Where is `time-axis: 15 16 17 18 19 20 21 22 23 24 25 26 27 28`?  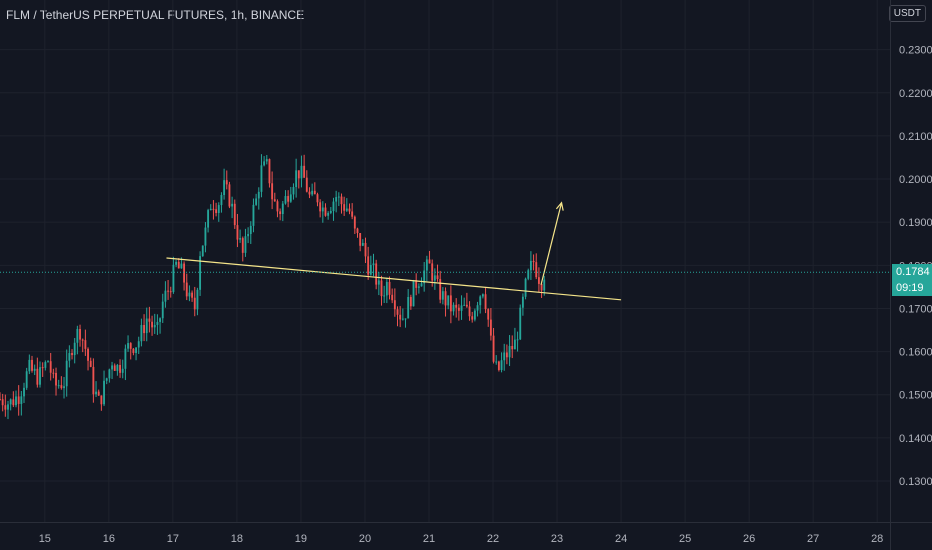
time-axis: 15 16 17 18 19 20 21 22 23 24 25 26 27 28 is located at coordinates (466, 534).